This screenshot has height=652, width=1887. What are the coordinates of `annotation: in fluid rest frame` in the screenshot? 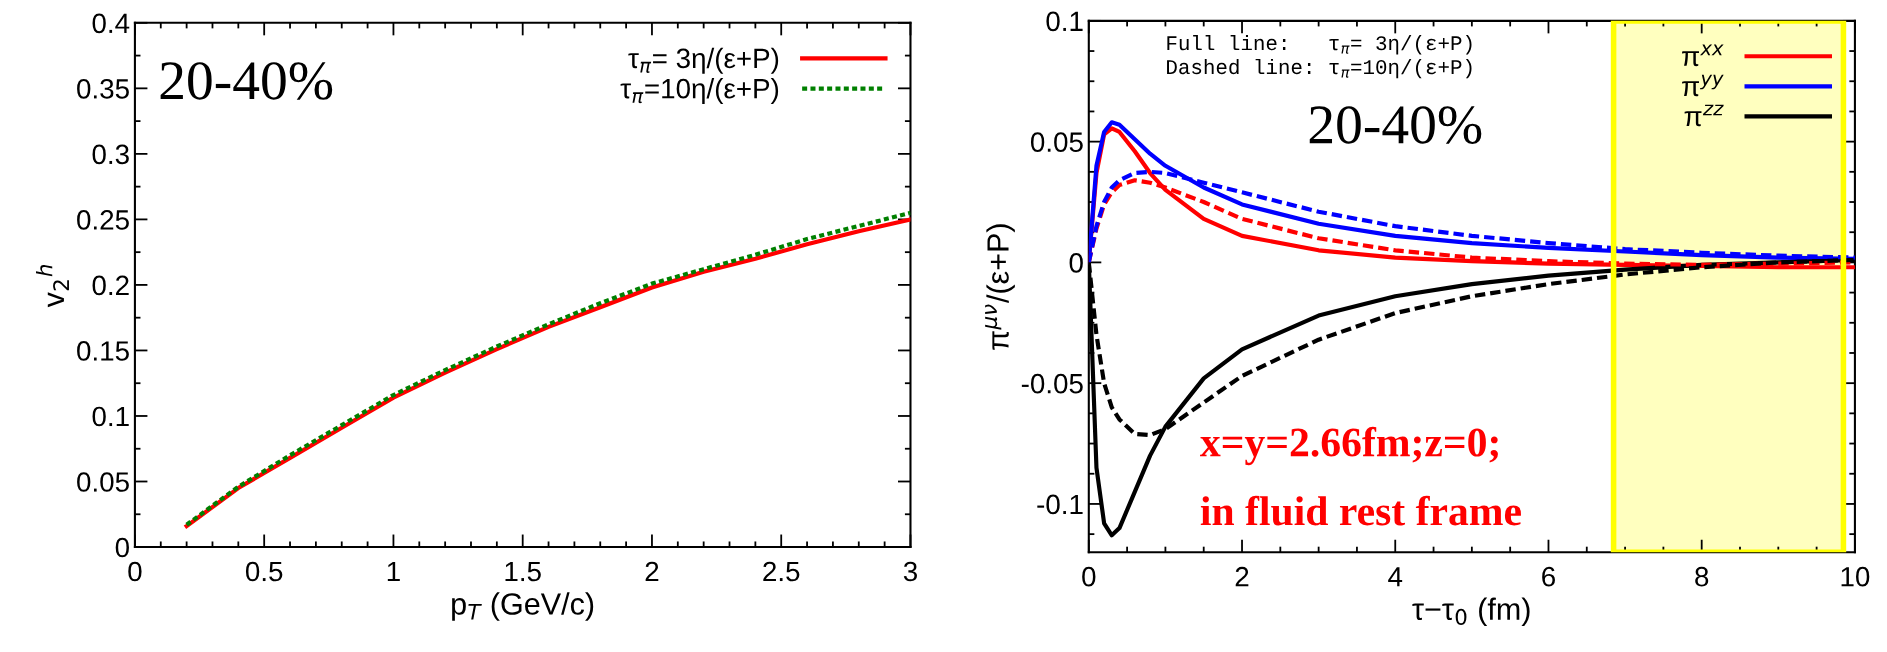 It's located at (1360, 510).